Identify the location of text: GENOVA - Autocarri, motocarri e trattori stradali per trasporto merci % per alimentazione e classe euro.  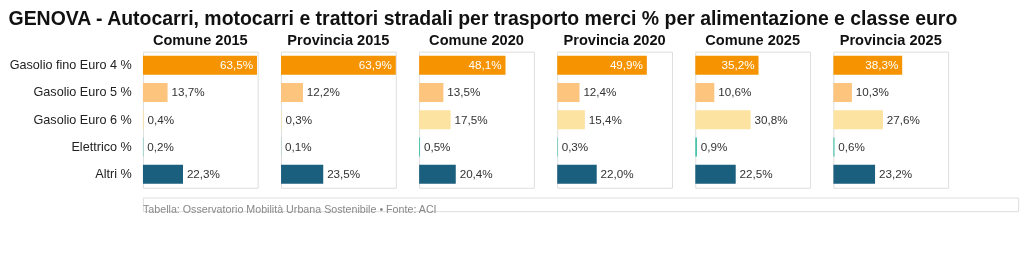
(483, 17).